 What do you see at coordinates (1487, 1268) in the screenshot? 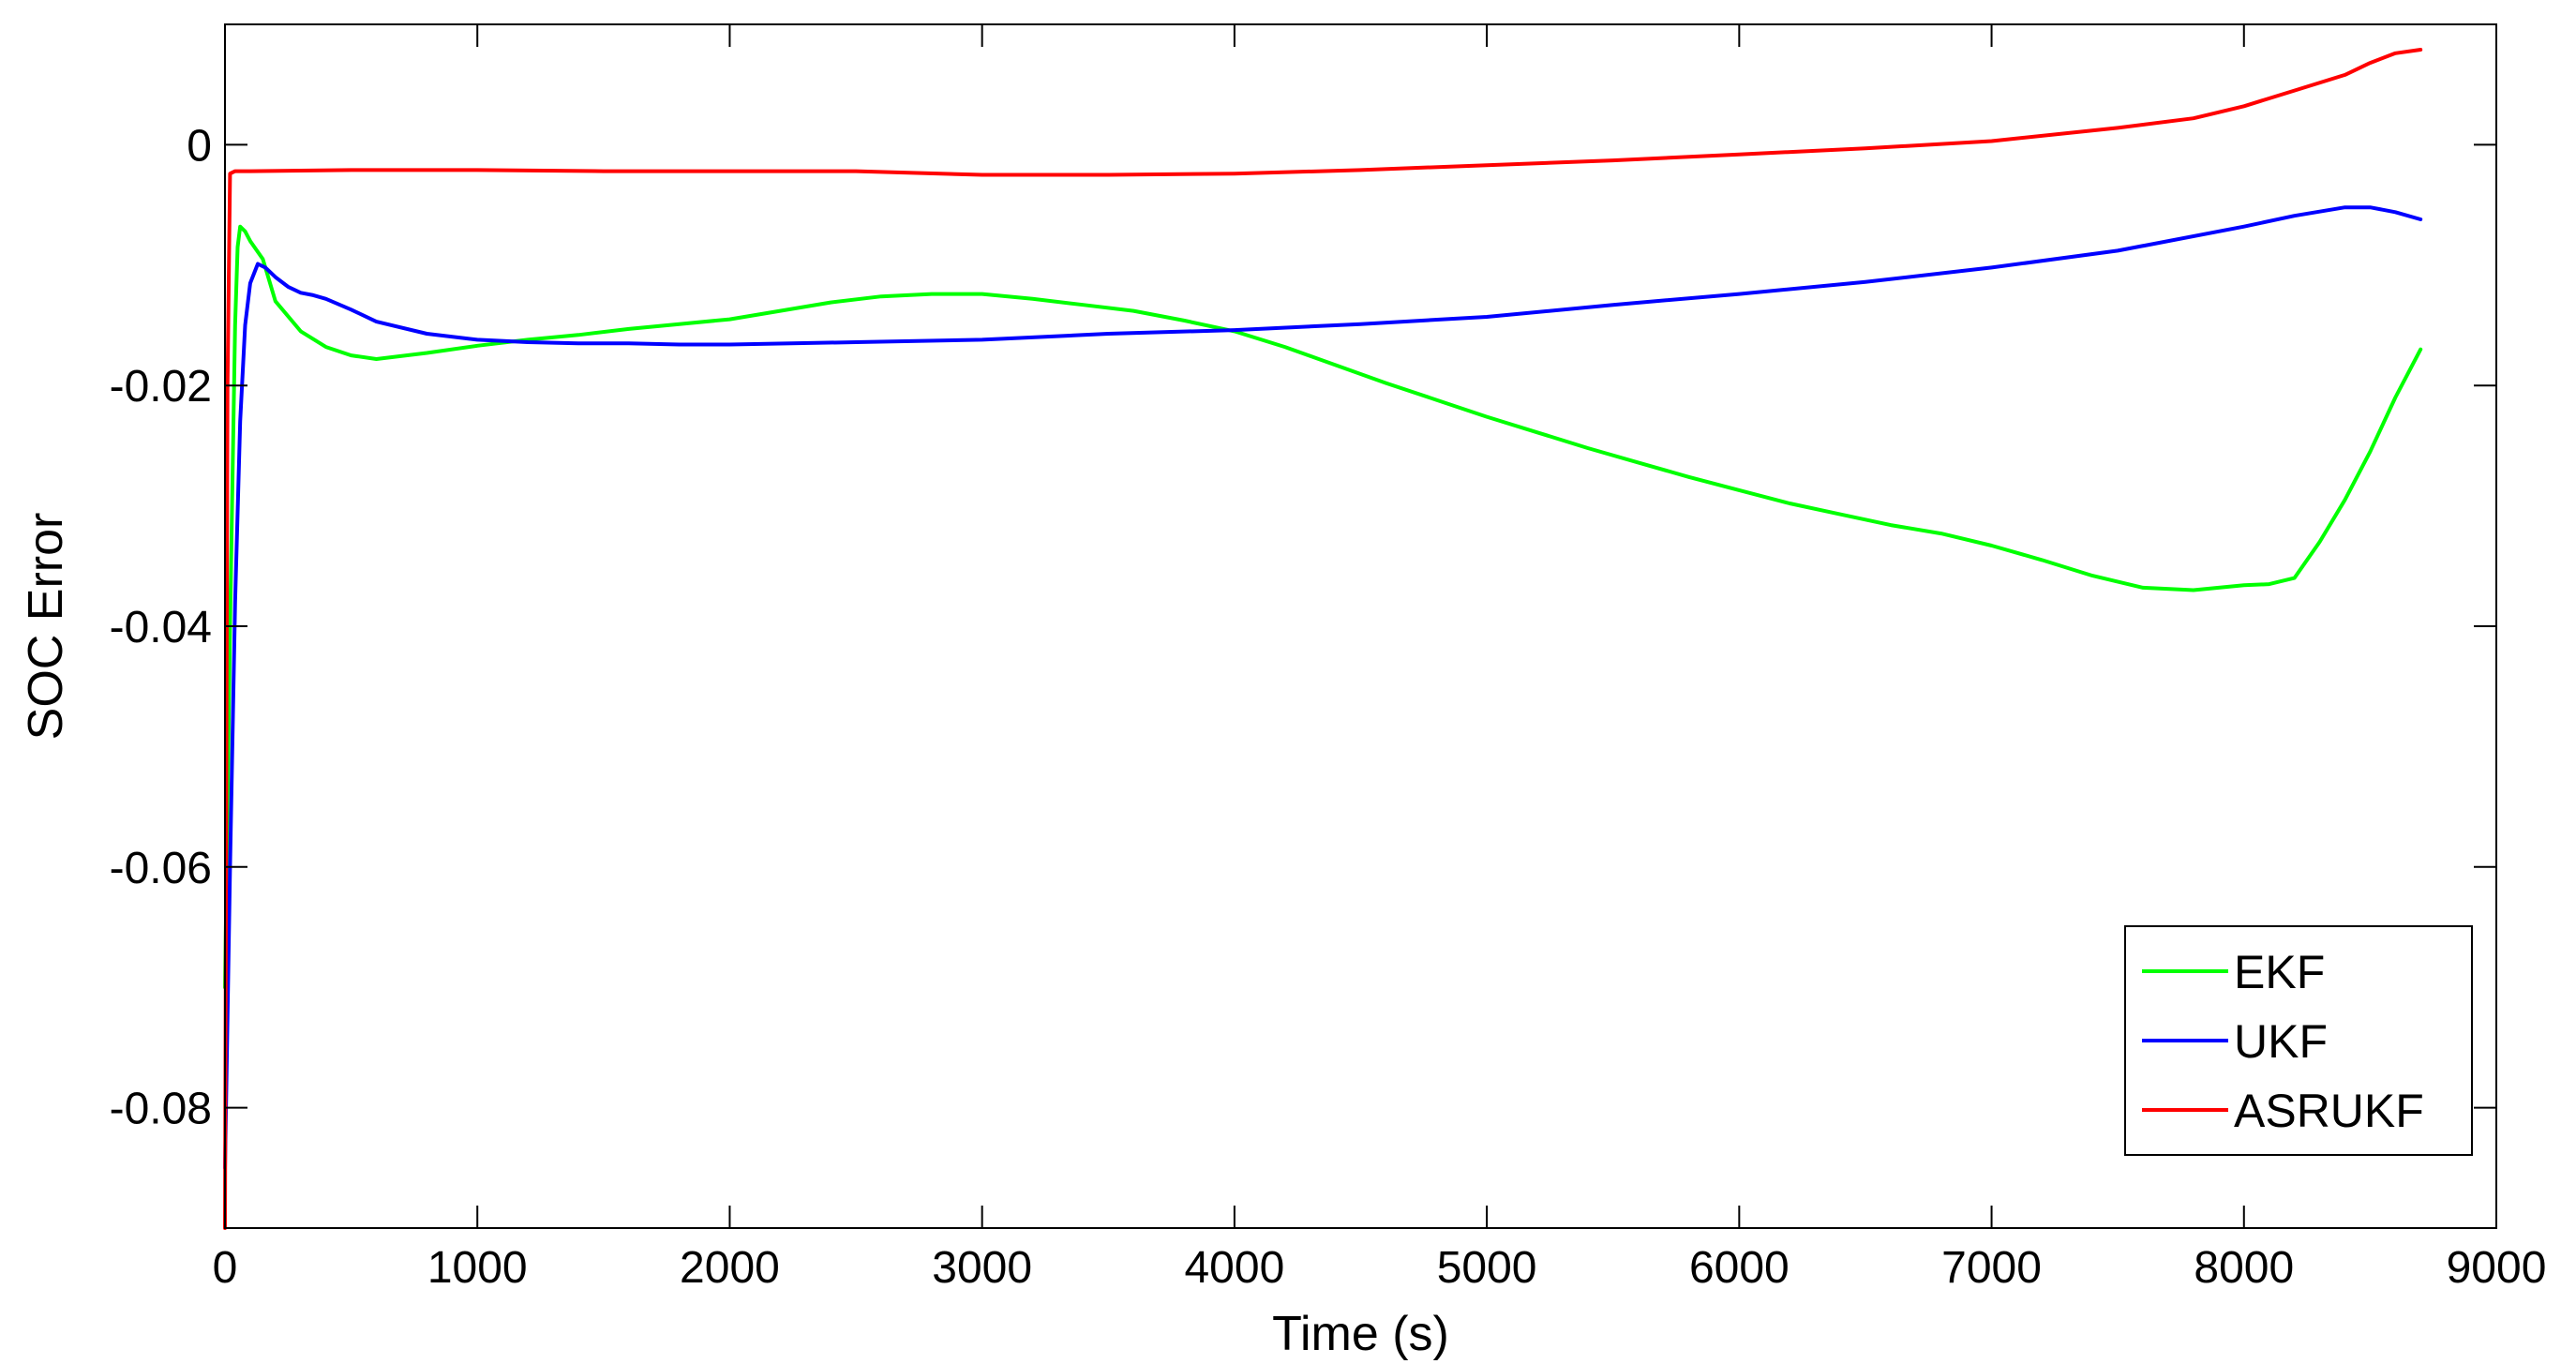
I see `x-tick-label: 5000` at bounding box center [1487, 1268].